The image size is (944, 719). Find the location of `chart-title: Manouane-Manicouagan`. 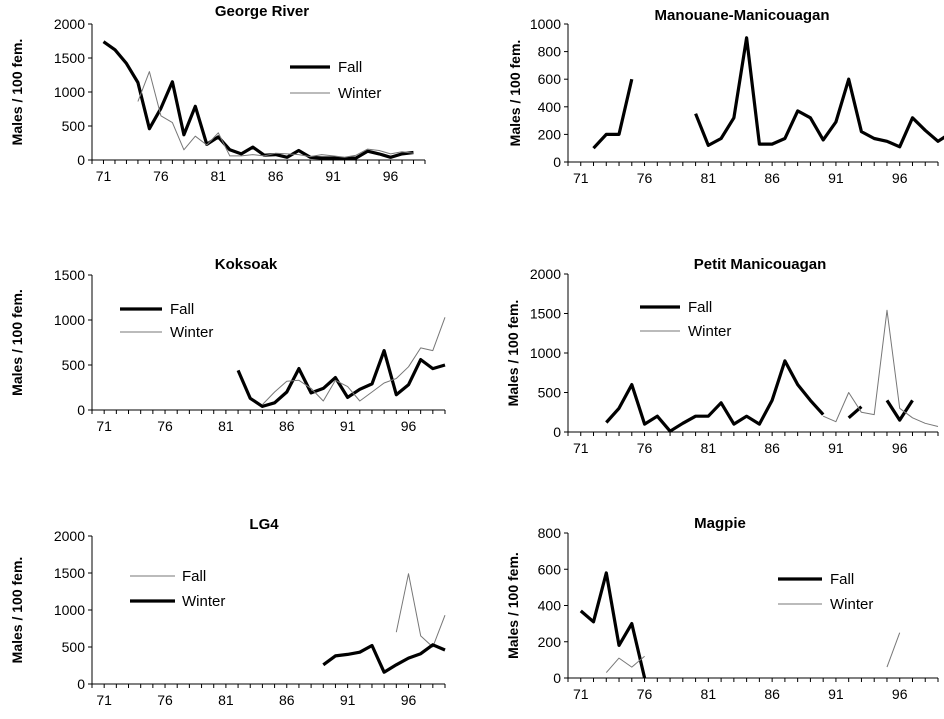

chart-title: Manouane-Manicouagan is located at coordinates (741, 15).